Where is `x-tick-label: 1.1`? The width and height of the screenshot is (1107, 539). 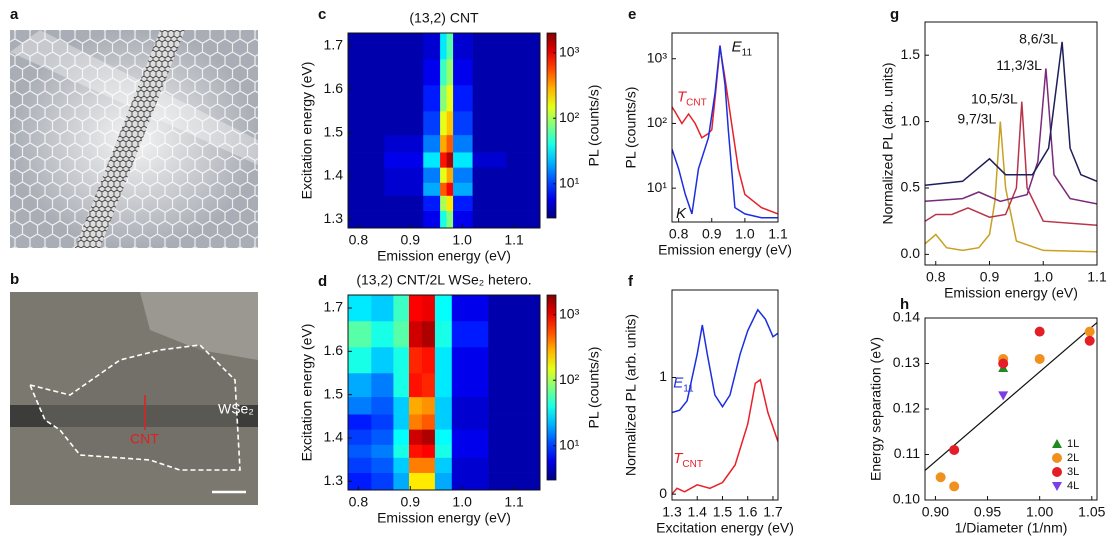 x-tick-label: 1.1 is located at coordinates (1097, 277).